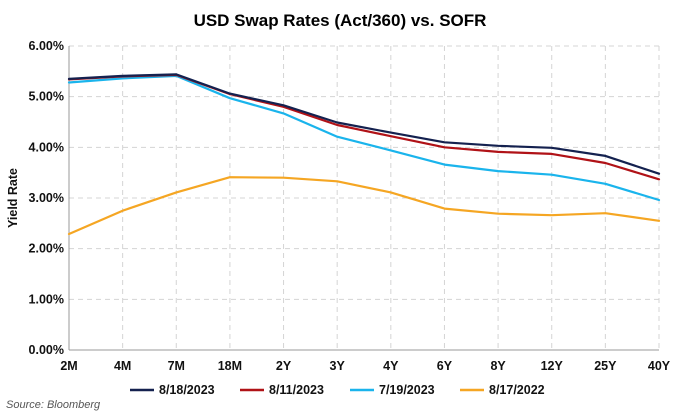 The image size is (681, 414). What do you see at coordinates (605, 366) in the screenshot?
I see `x-tick-label: 25Y` at bounding box center [605, 366].